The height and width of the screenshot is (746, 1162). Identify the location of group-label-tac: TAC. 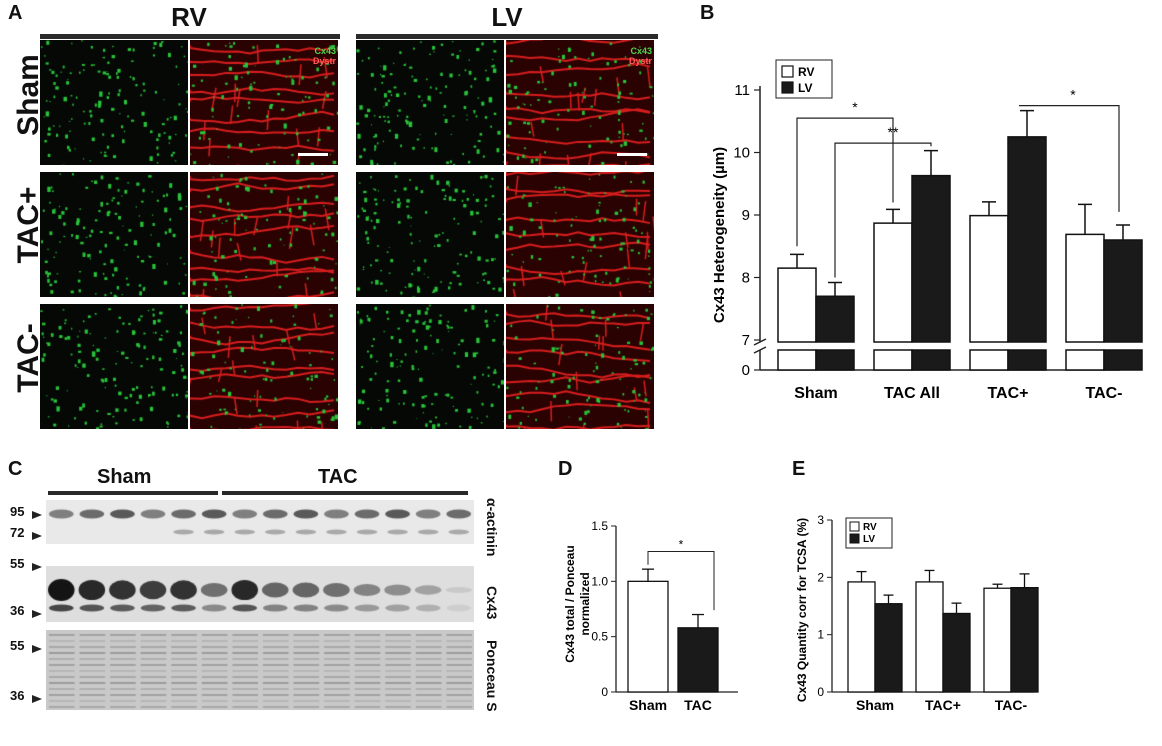
(338, 477).